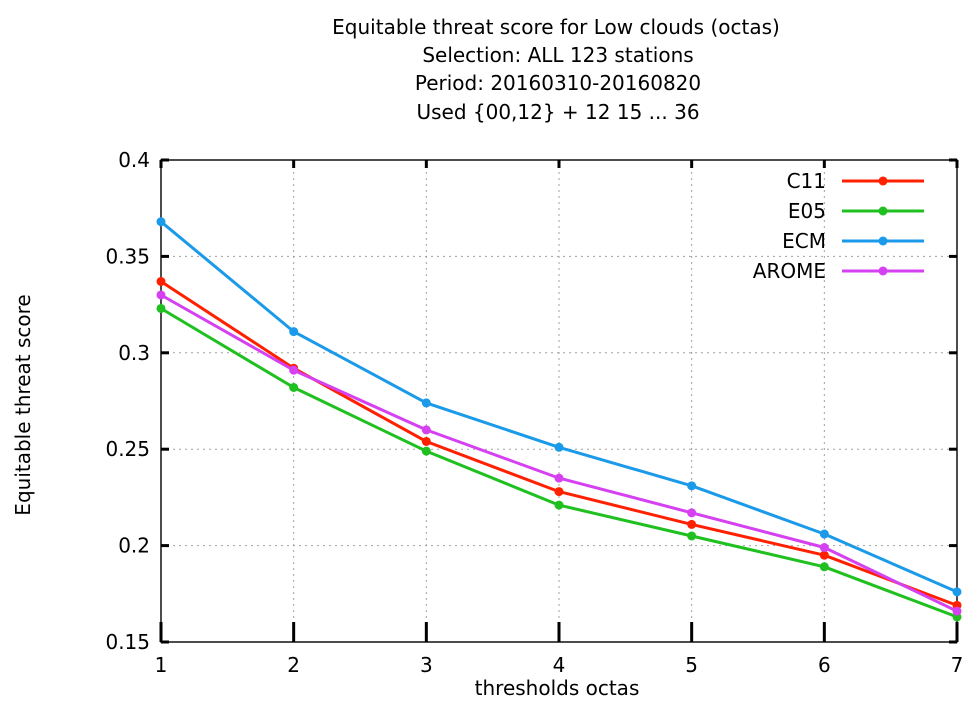 The image size is (965, 725). What do you see at coordinates (134, 546) in the screenshot?
I see `y-tick-label: 0.2` at bounding box center [134, 546].